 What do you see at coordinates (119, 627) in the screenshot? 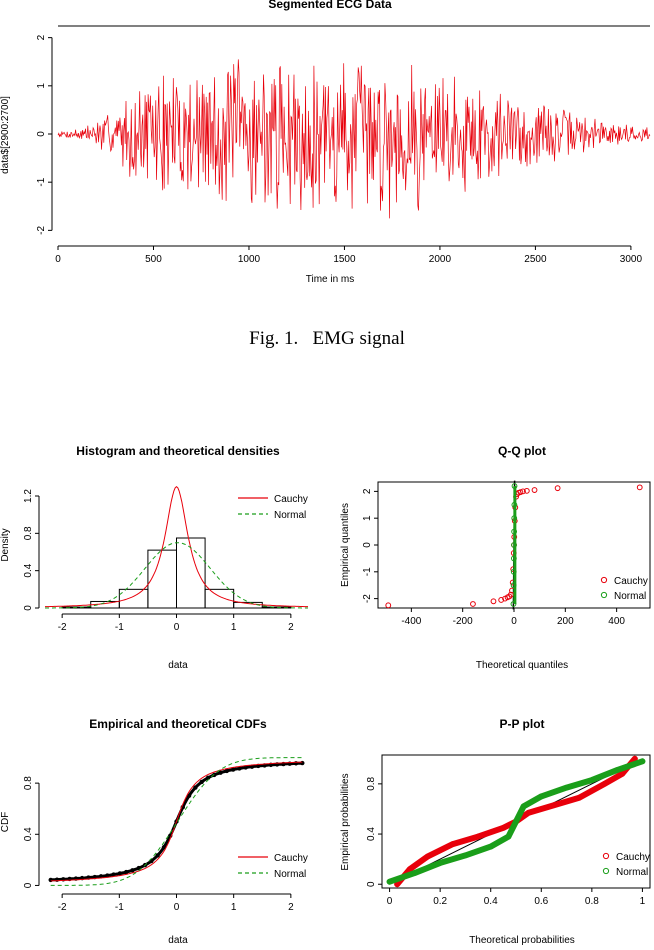
I see `histogram-x-tick-label: -1` at bounding box center [119, 627].